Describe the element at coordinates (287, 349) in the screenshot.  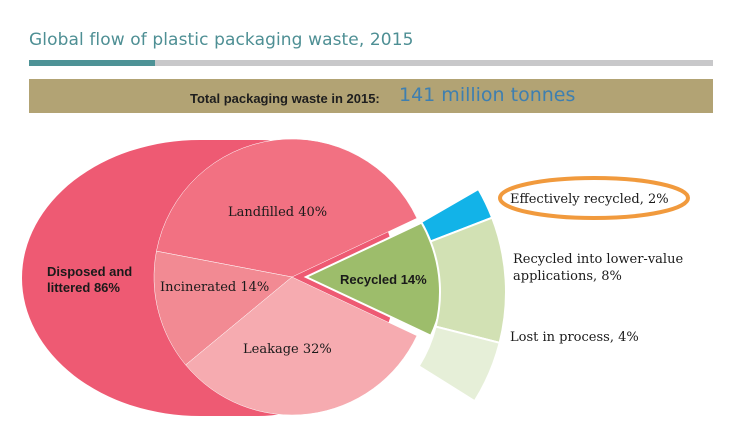
I see `label-leakage: Leakage 32%` at that location.